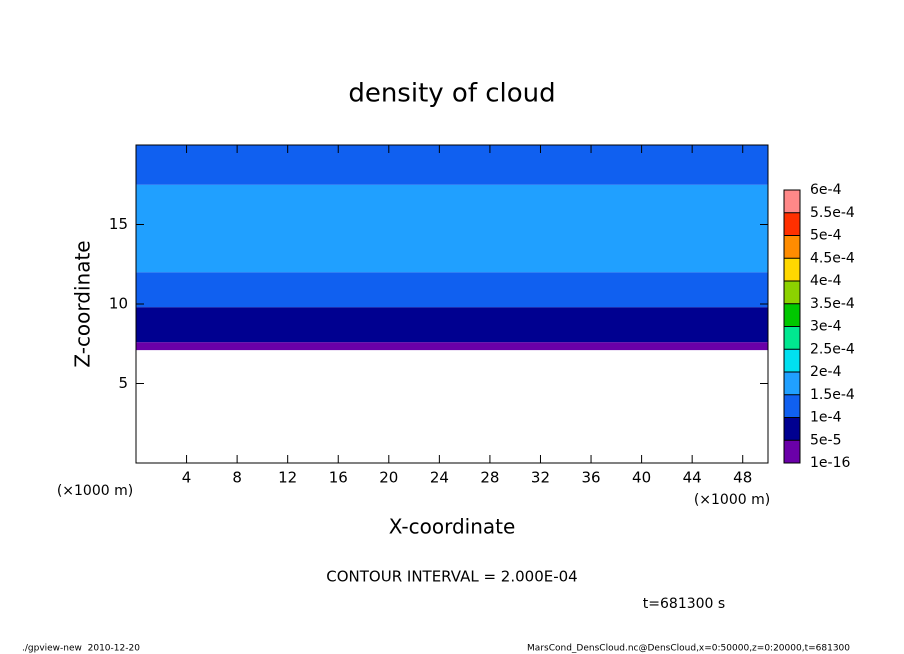 The image size is (904, 654). I want to click on x-tick-label: 16, so click(338, 478).